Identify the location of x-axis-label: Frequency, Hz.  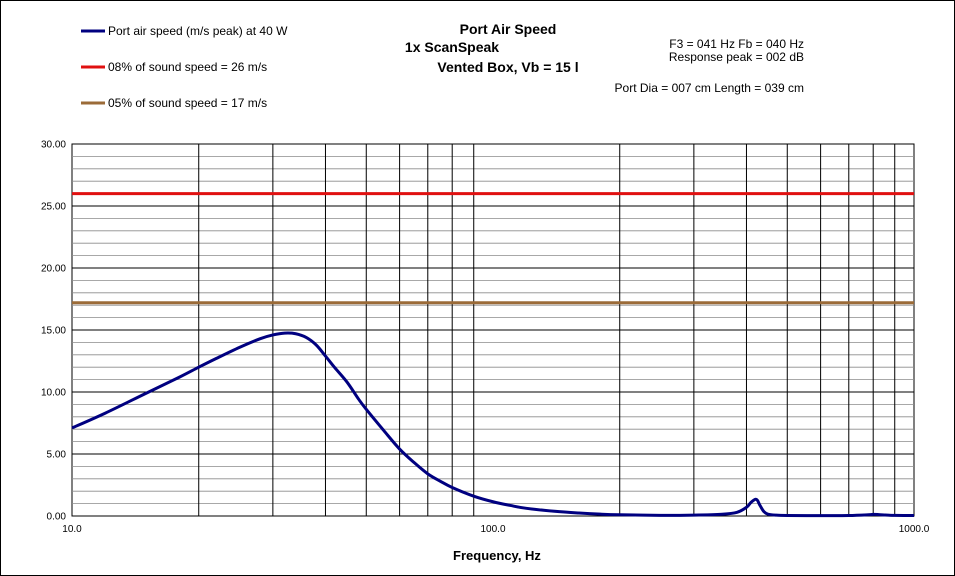
(497, 555).